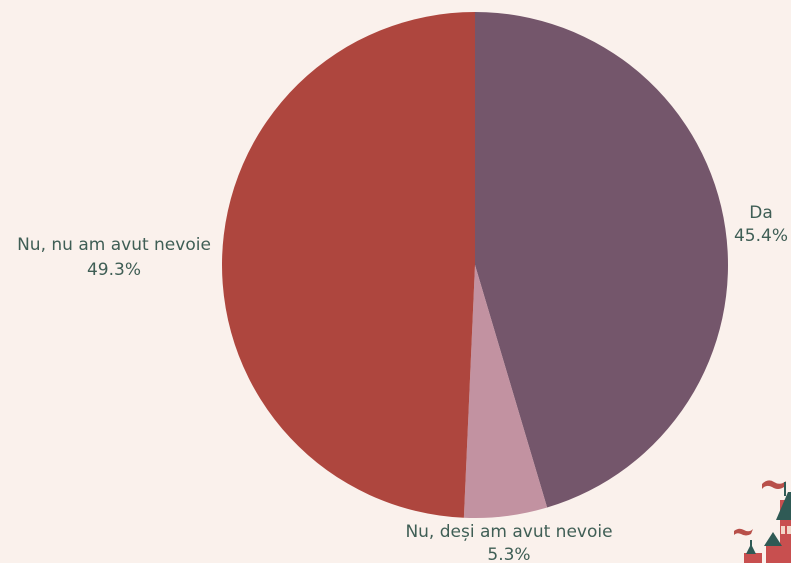 The image size is (791, 563). I want to click on slice-percent-1: 45.4%, so click(761, 236).